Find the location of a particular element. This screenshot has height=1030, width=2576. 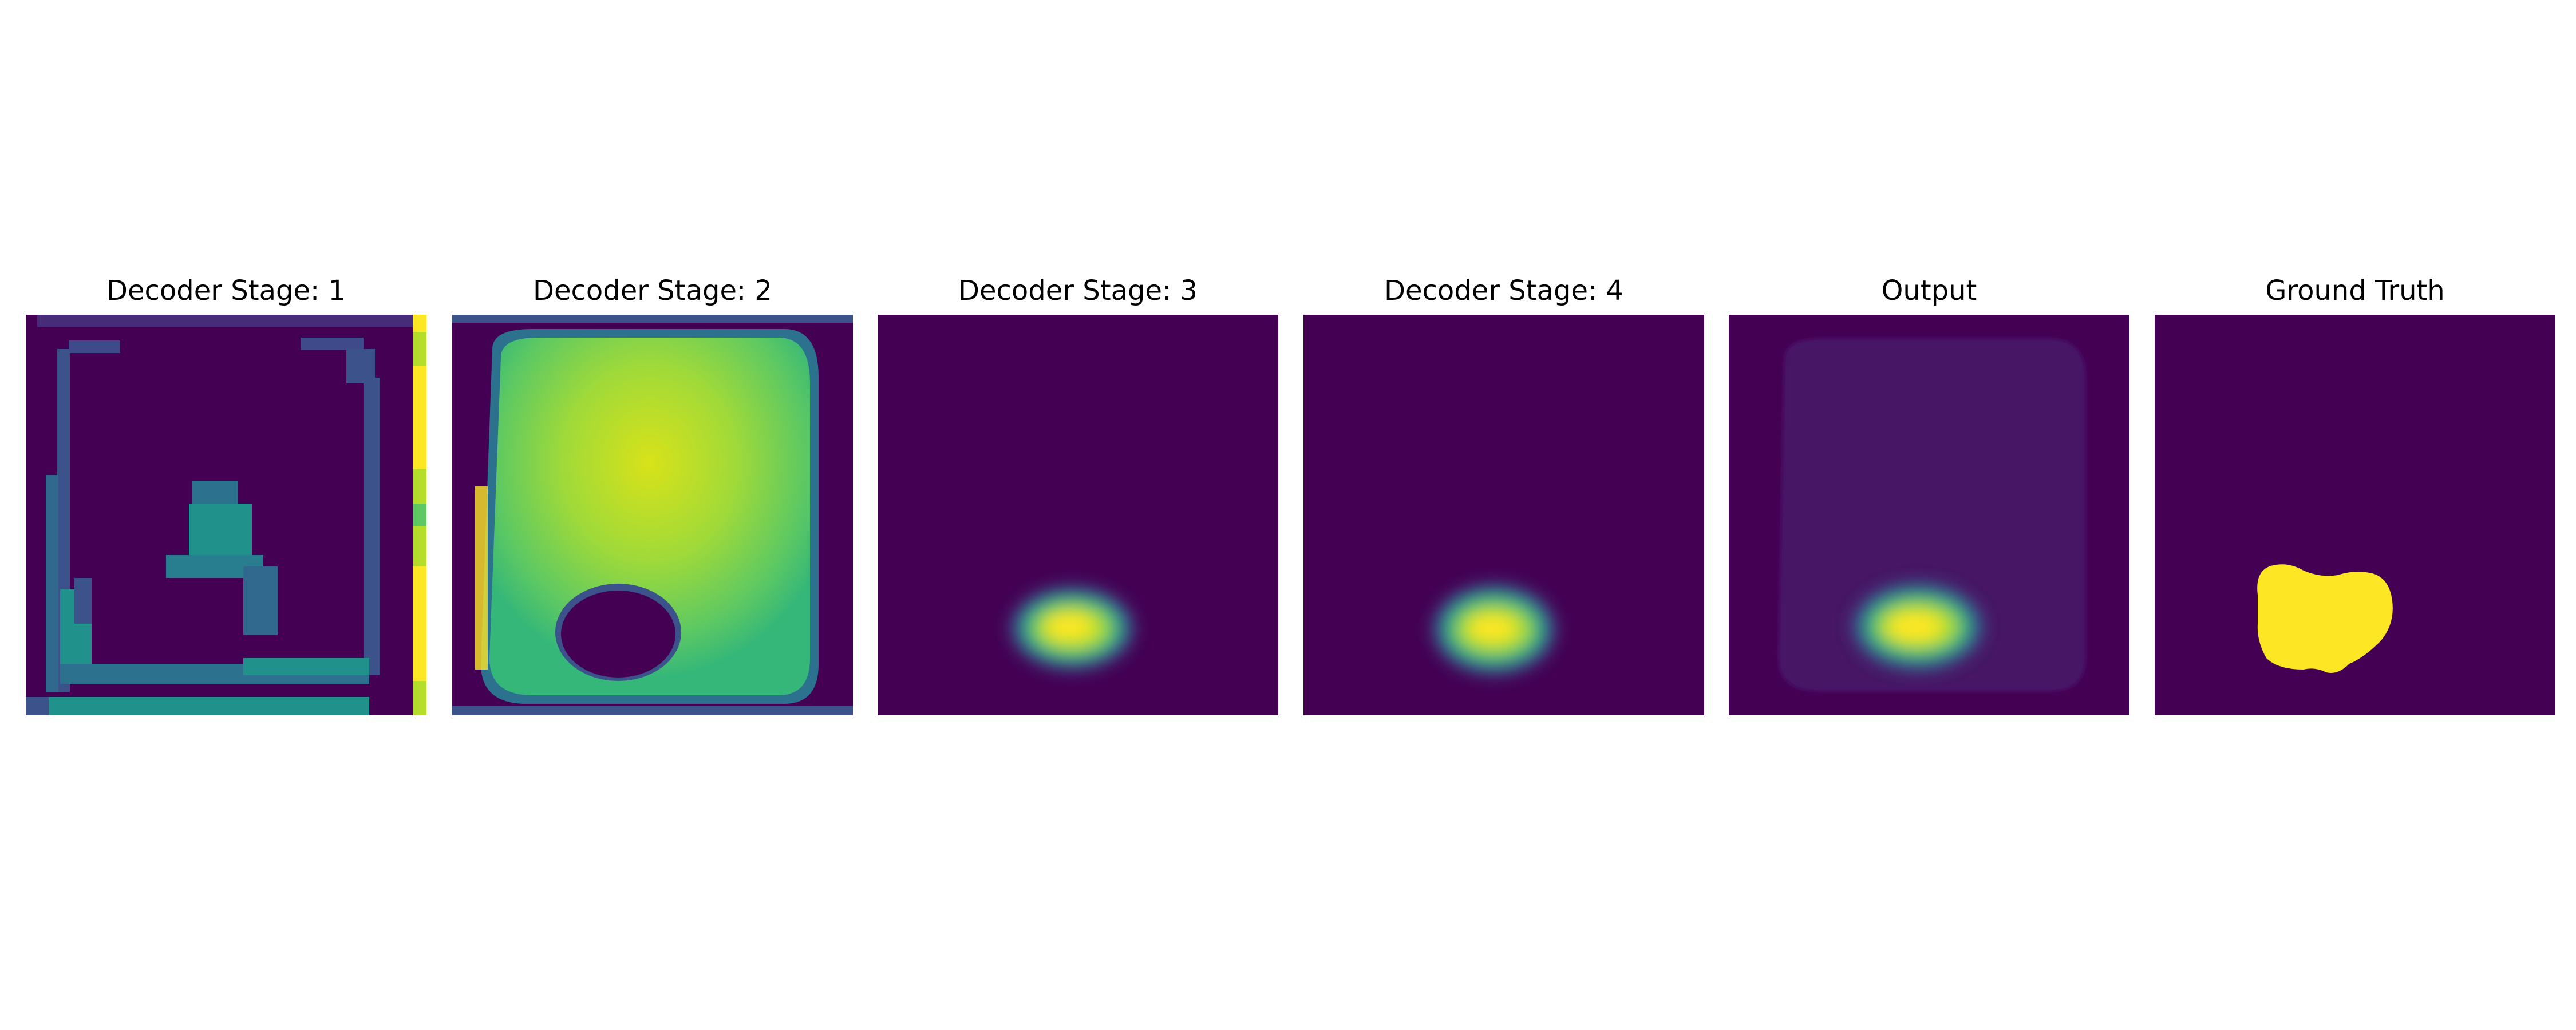

prediction-heatmap-image is located at coordinates (1929, 515).